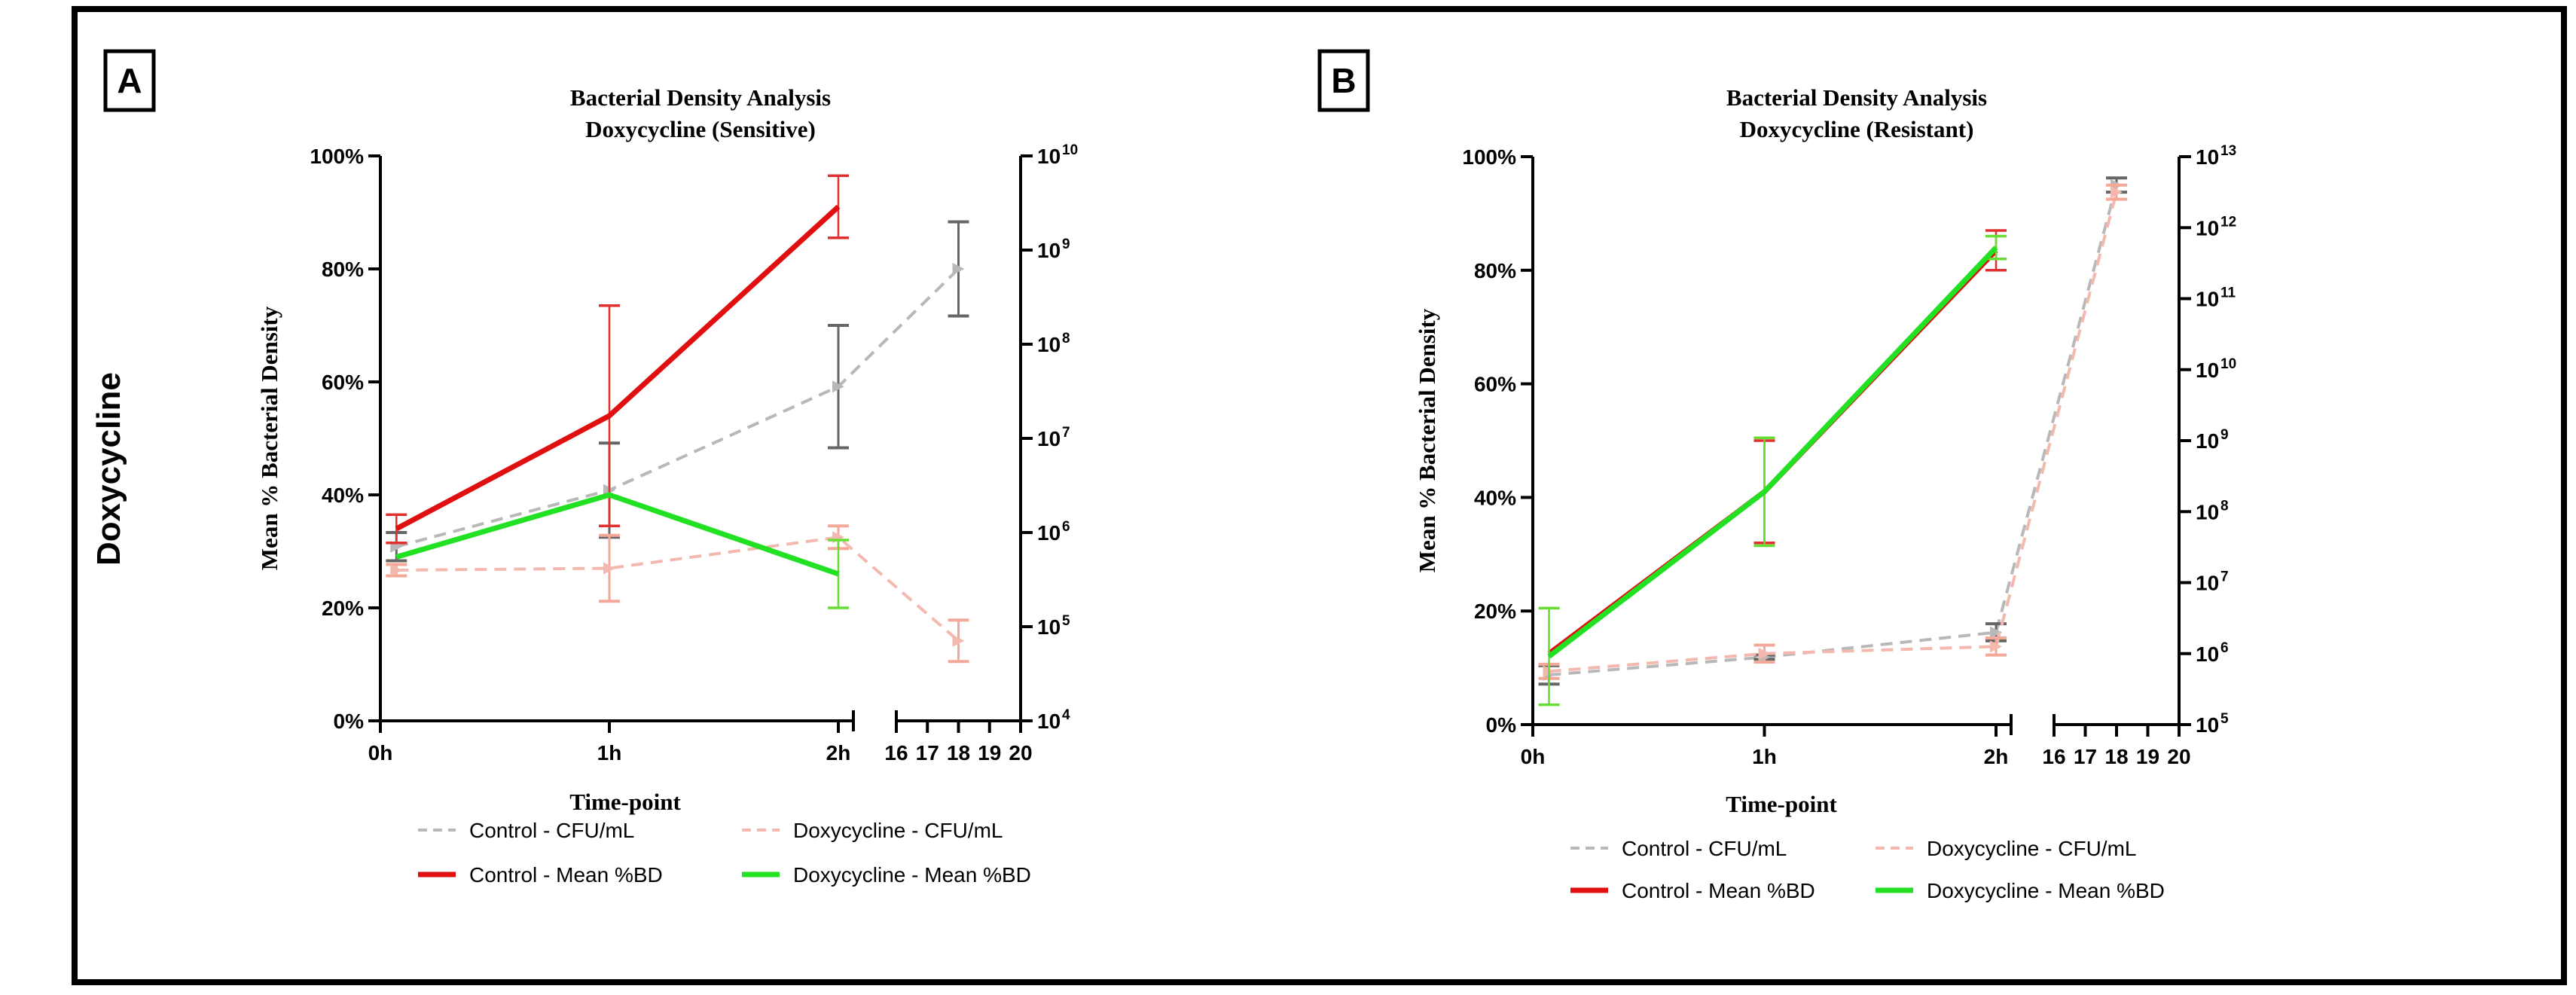 The width and height of the screenshot is (2576, 995). I want to click on y-right-tick-exp: 11, so click(2228, 293).